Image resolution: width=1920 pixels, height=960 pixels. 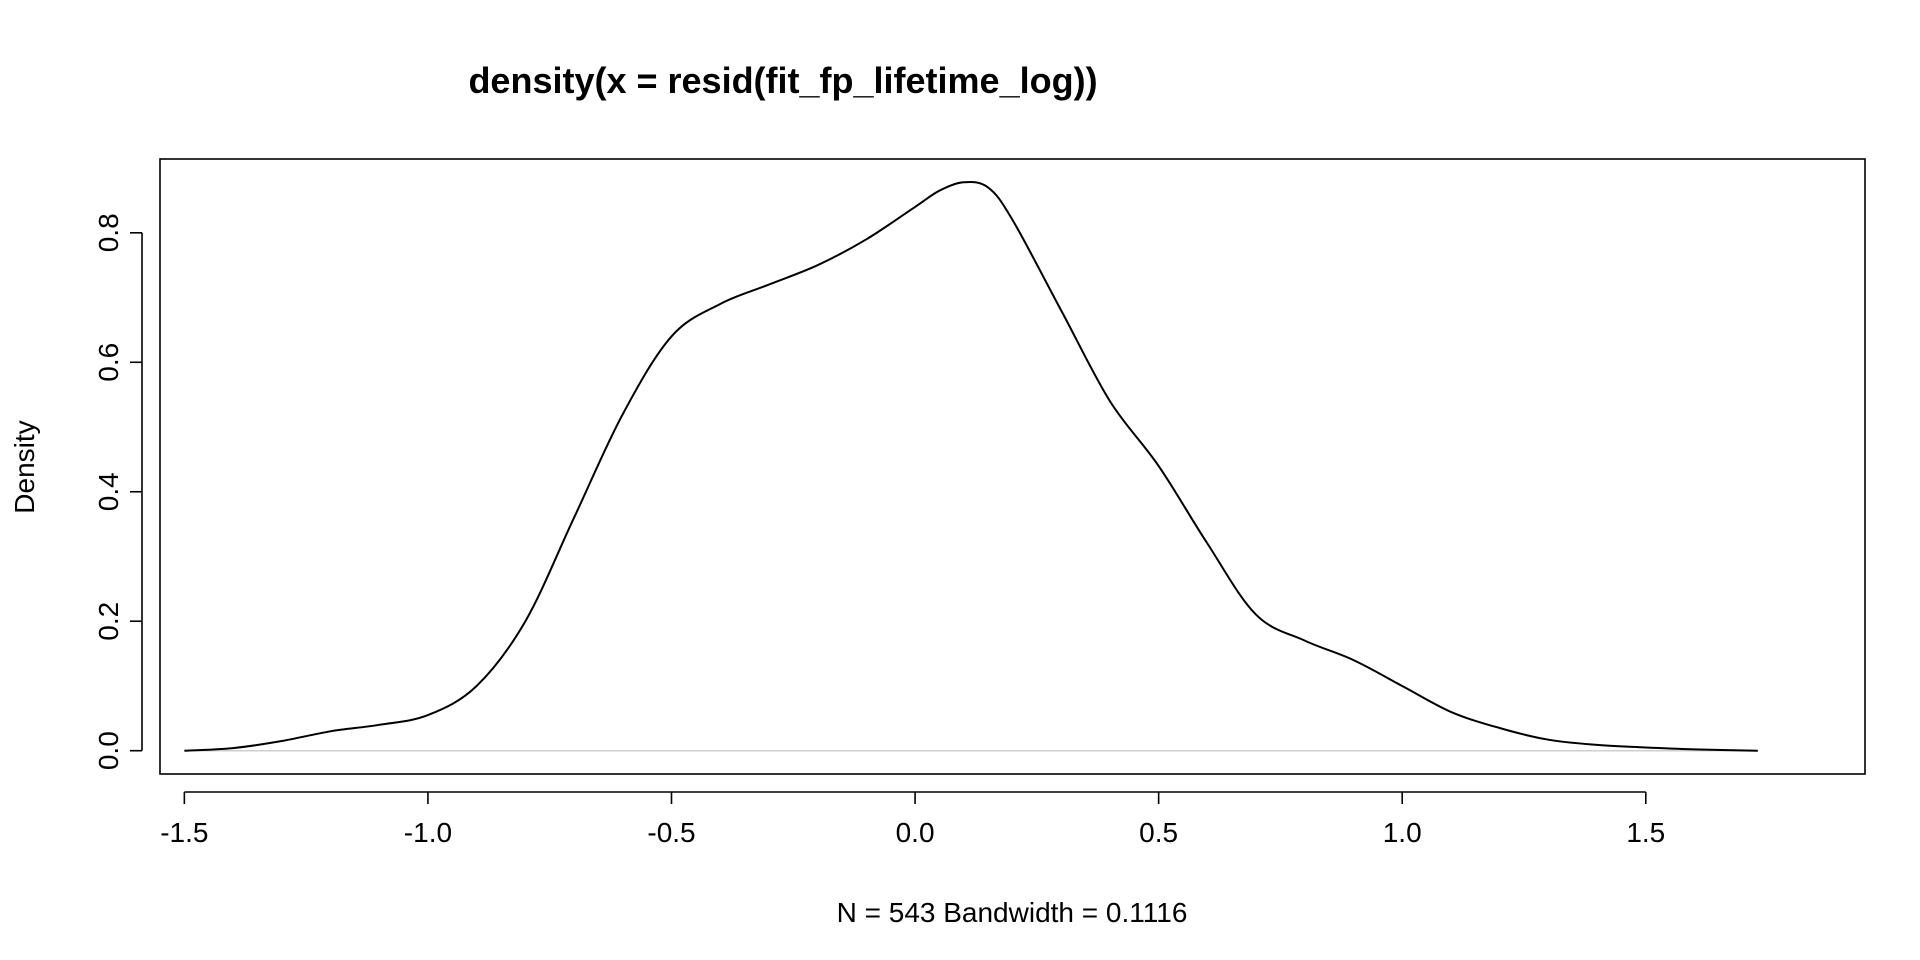 I want to click on y-tick-label: 0.4, so click(x=108, y=491).